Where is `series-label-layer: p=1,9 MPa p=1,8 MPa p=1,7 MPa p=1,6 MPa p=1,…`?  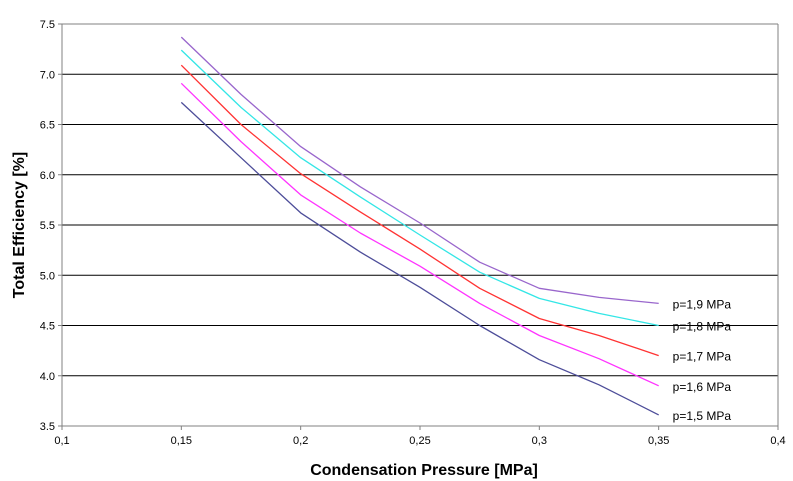 series-label-layer: p=1,9 MPa p=1,8 MPa p=1,7 MPa p=1,6 MPa p=1,… is located at coordinates (702, 360).